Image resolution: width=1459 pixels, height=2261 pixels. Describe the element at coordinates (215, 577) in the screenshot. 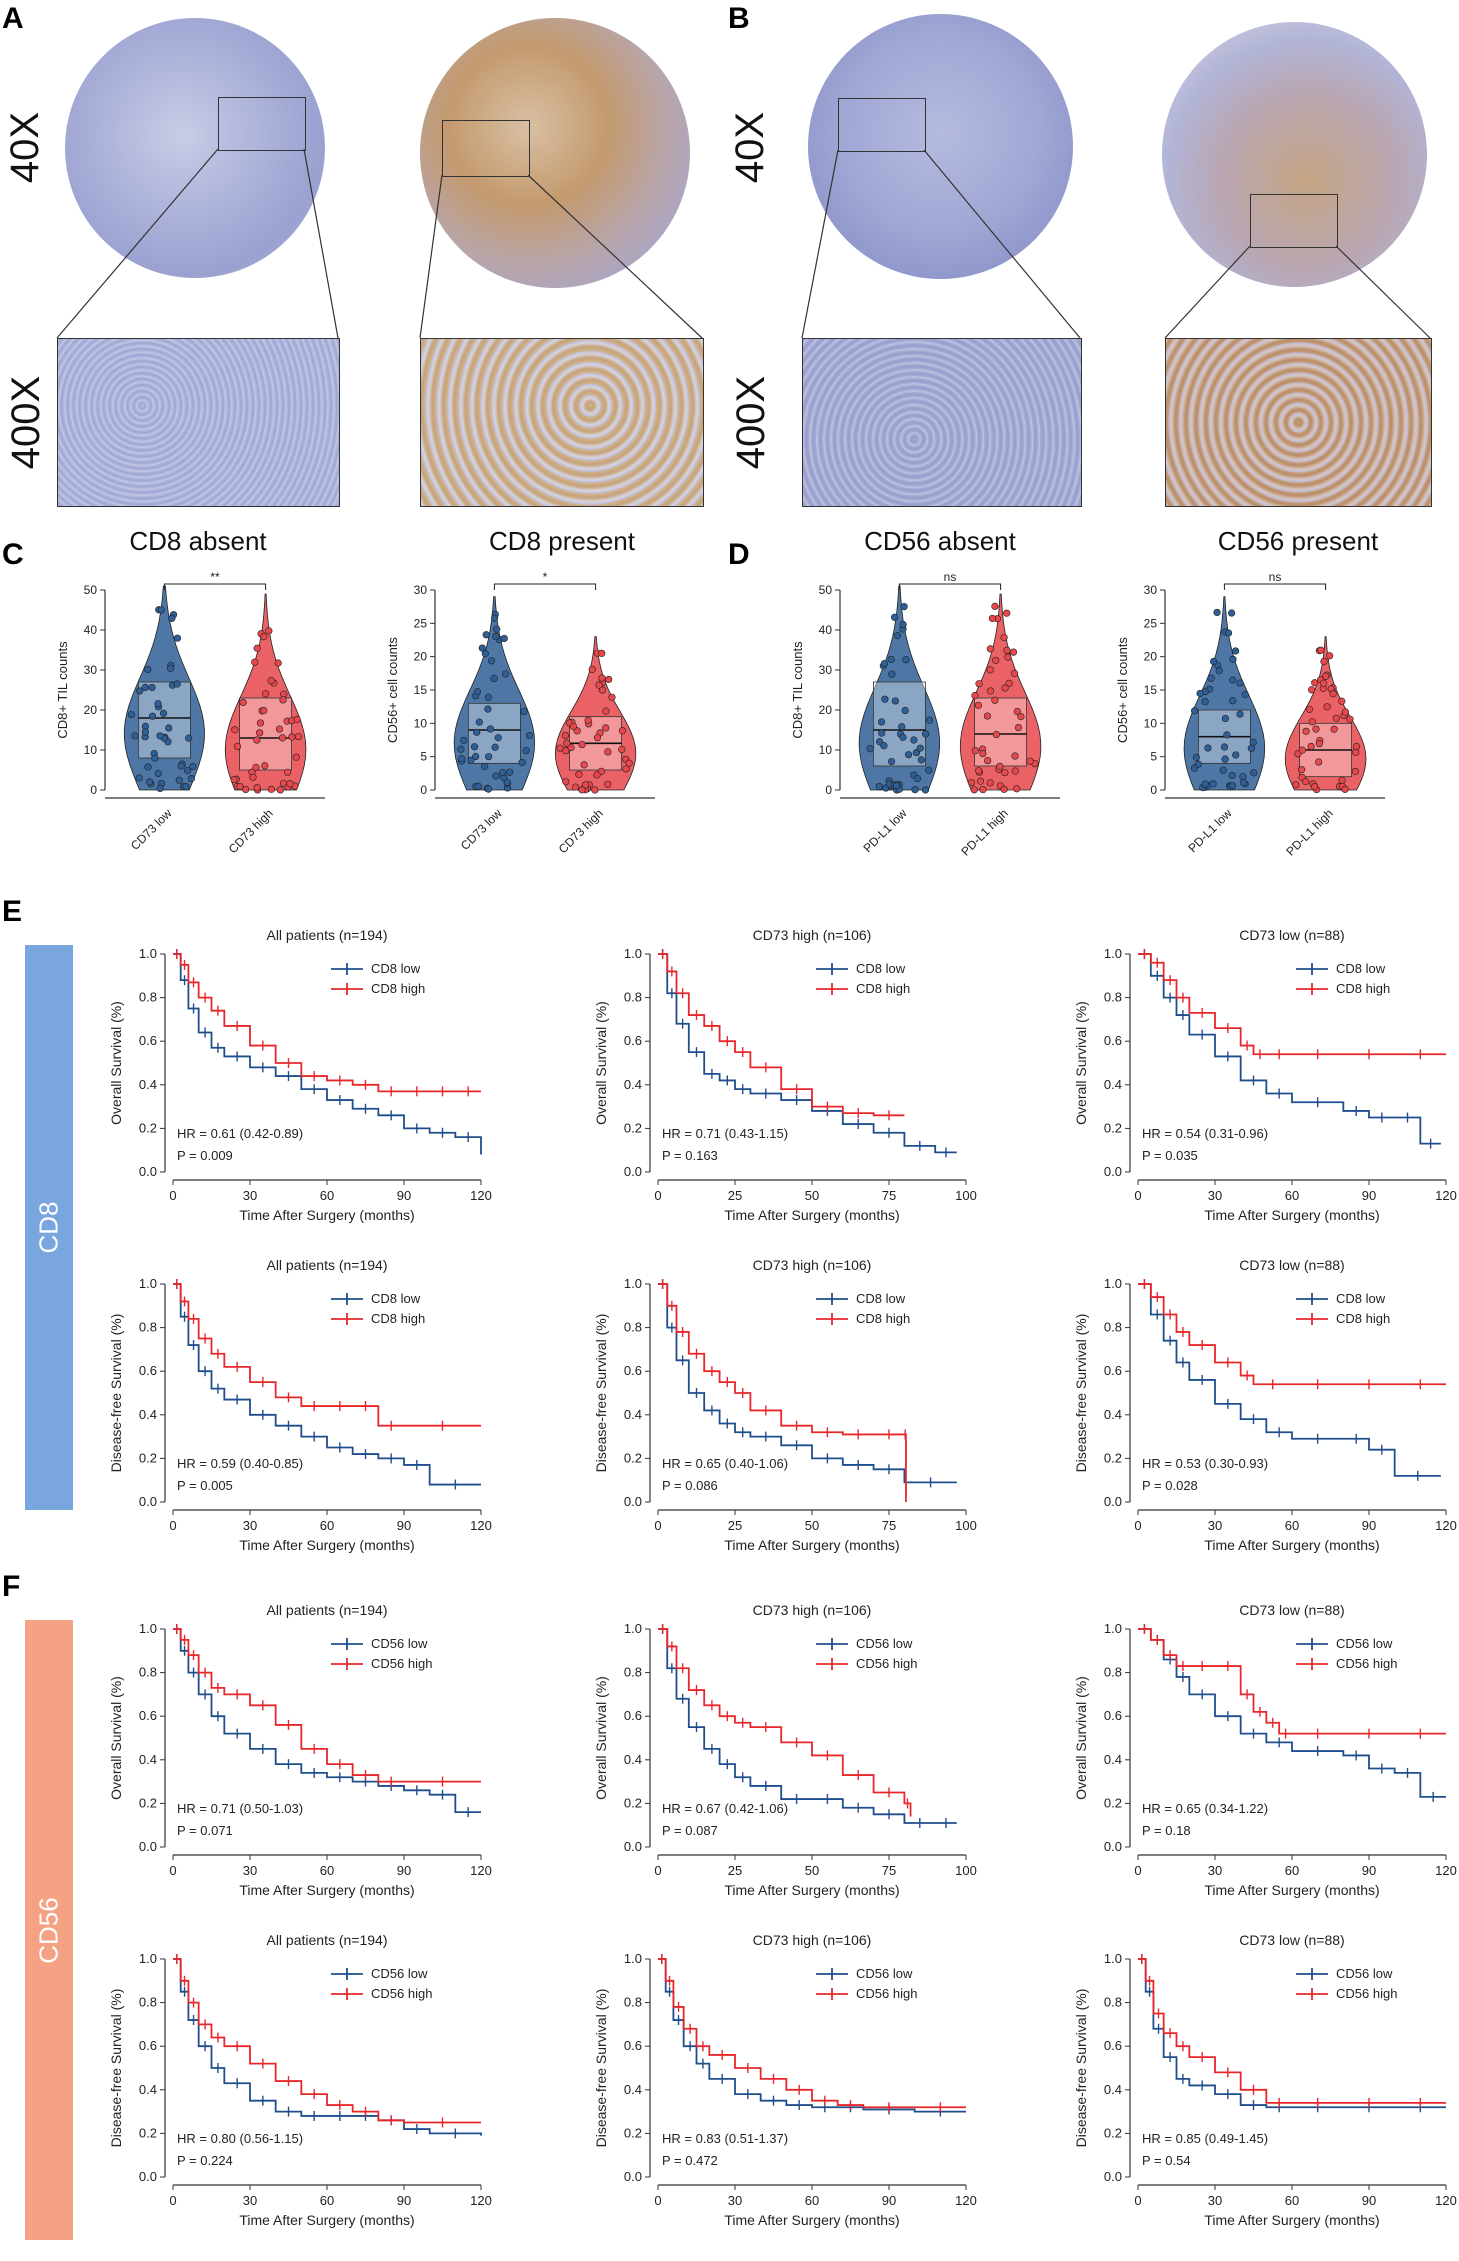

I see `significance-label: **` at that location.